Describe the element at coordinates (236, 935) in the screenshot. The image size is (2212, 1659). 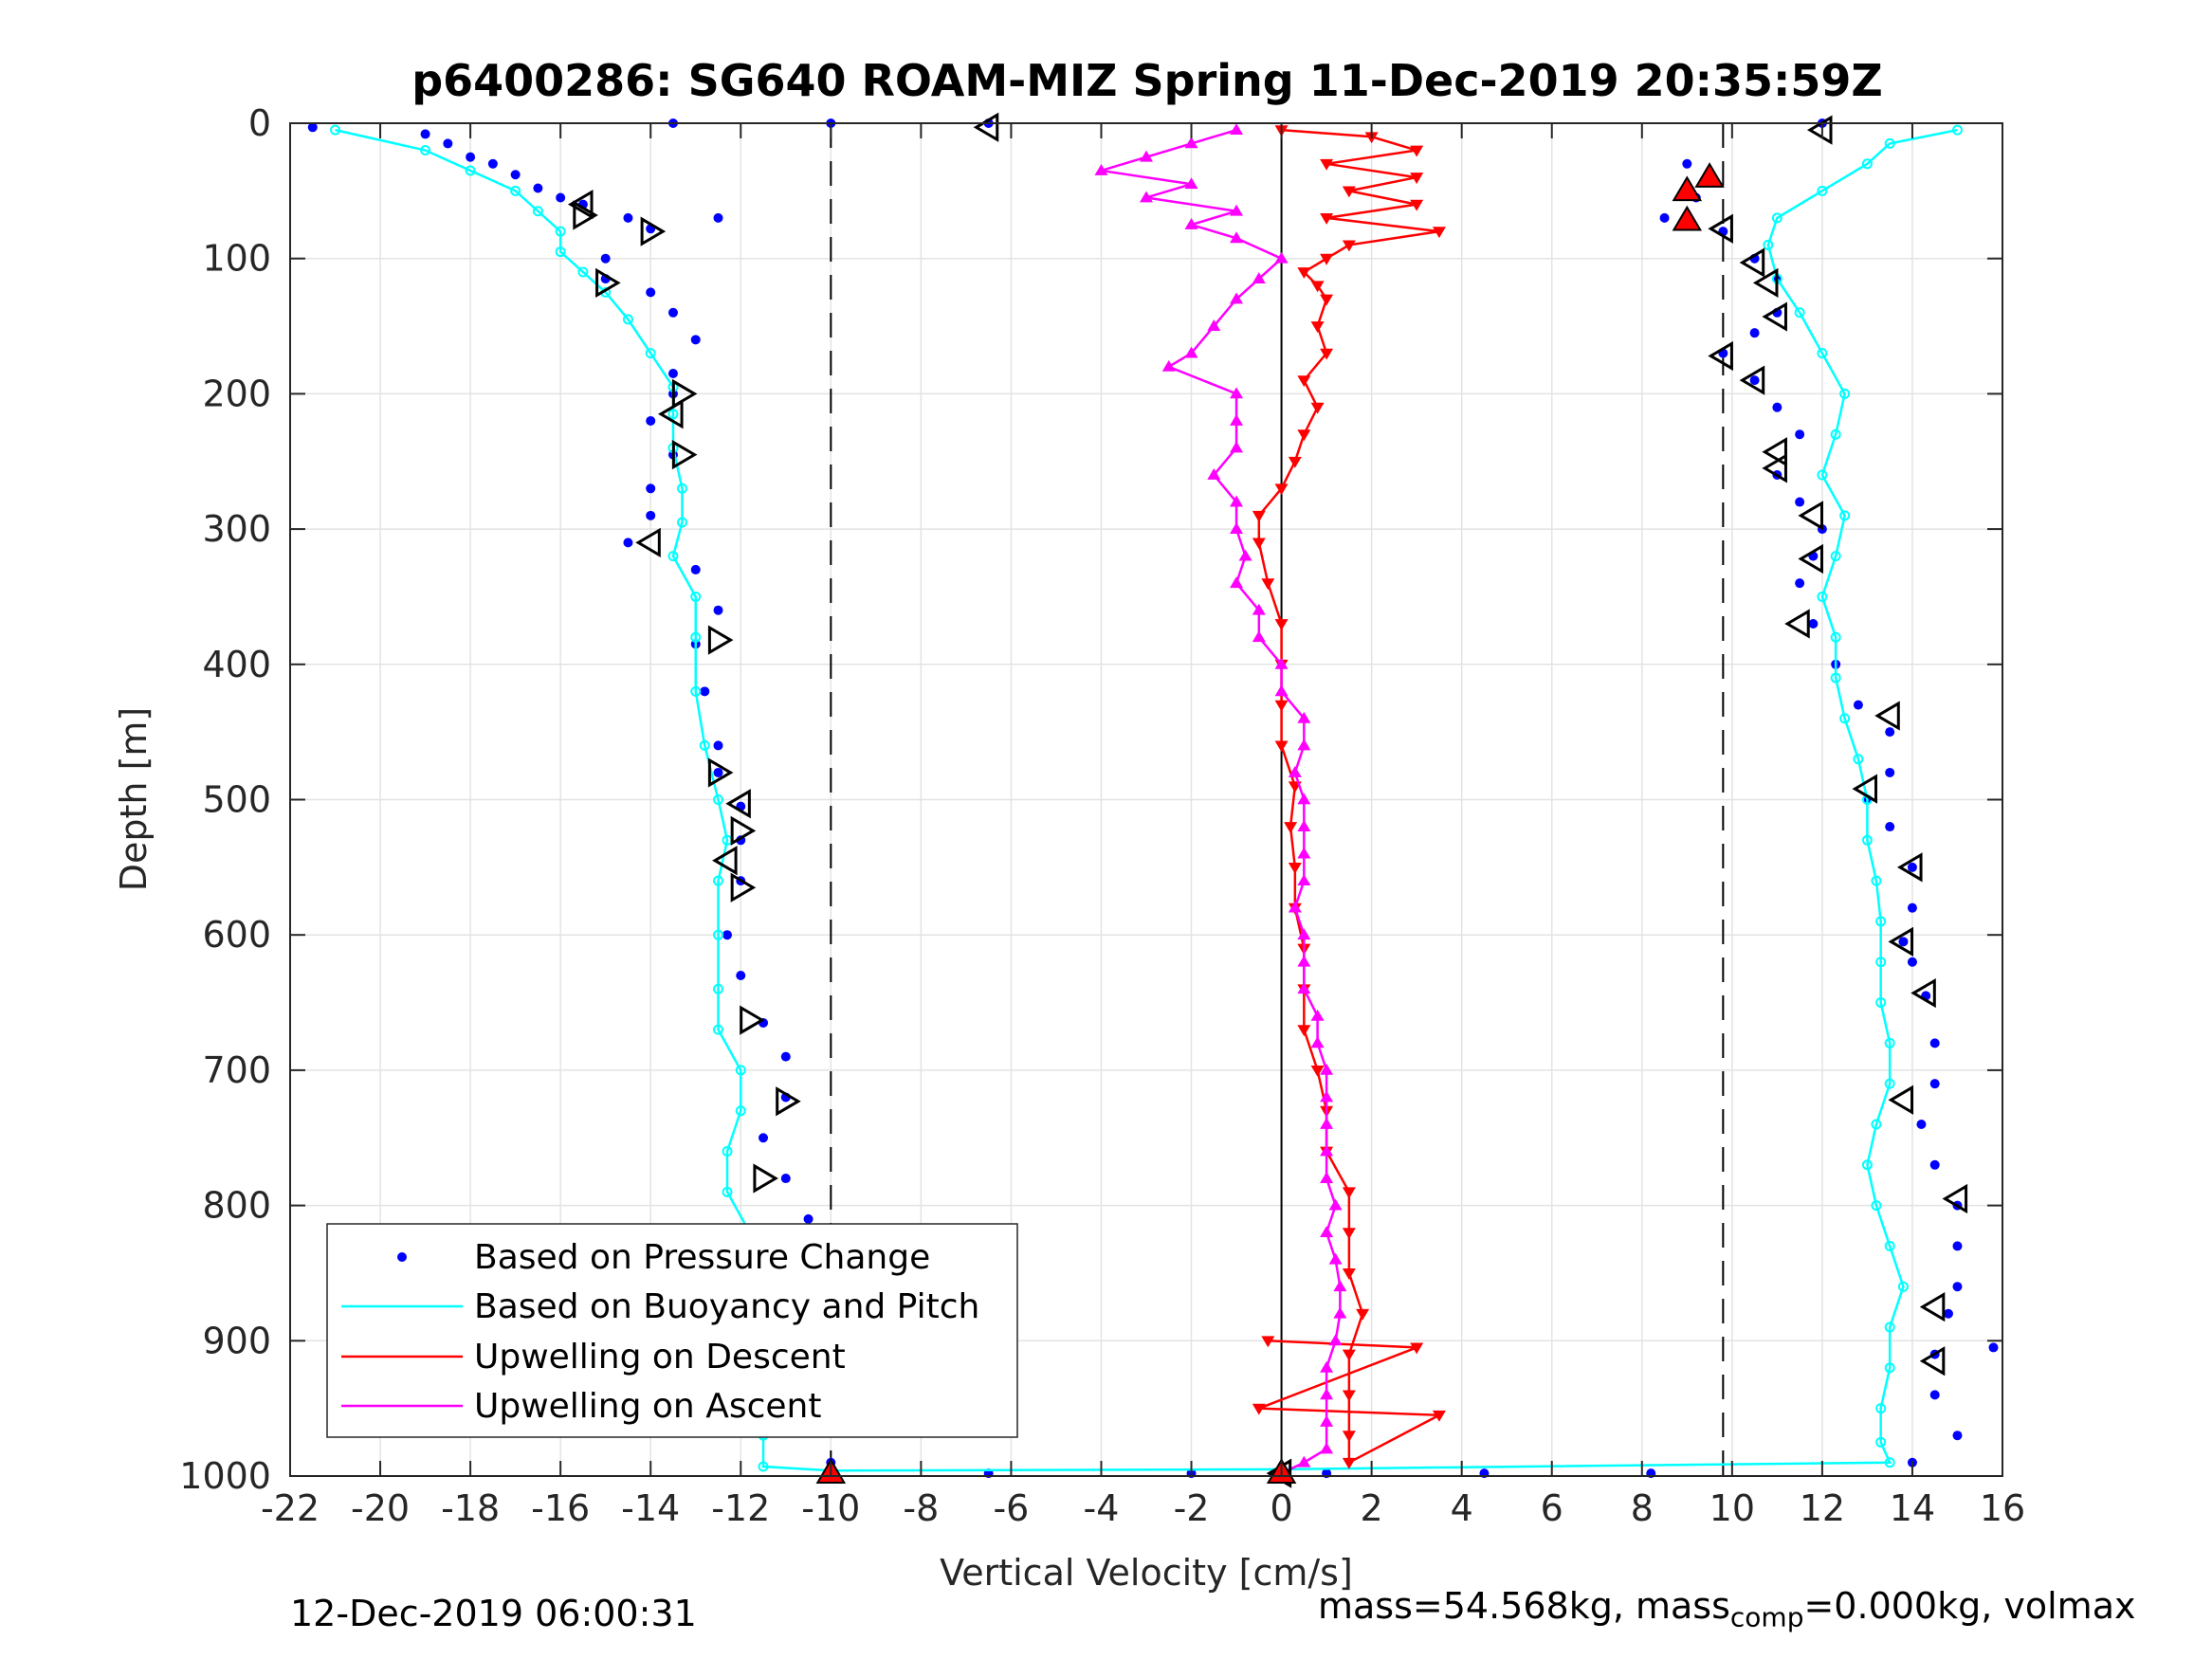
I see `y-tick-label: 600` at that location.